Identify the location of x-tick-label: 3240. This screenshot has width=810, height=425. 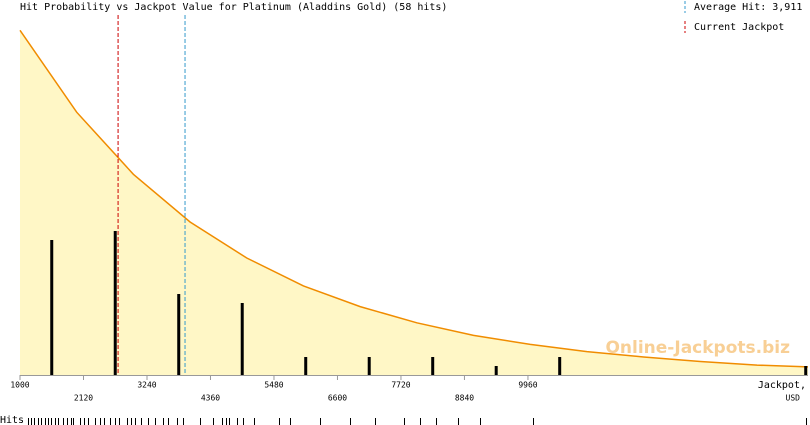
(146, 385).